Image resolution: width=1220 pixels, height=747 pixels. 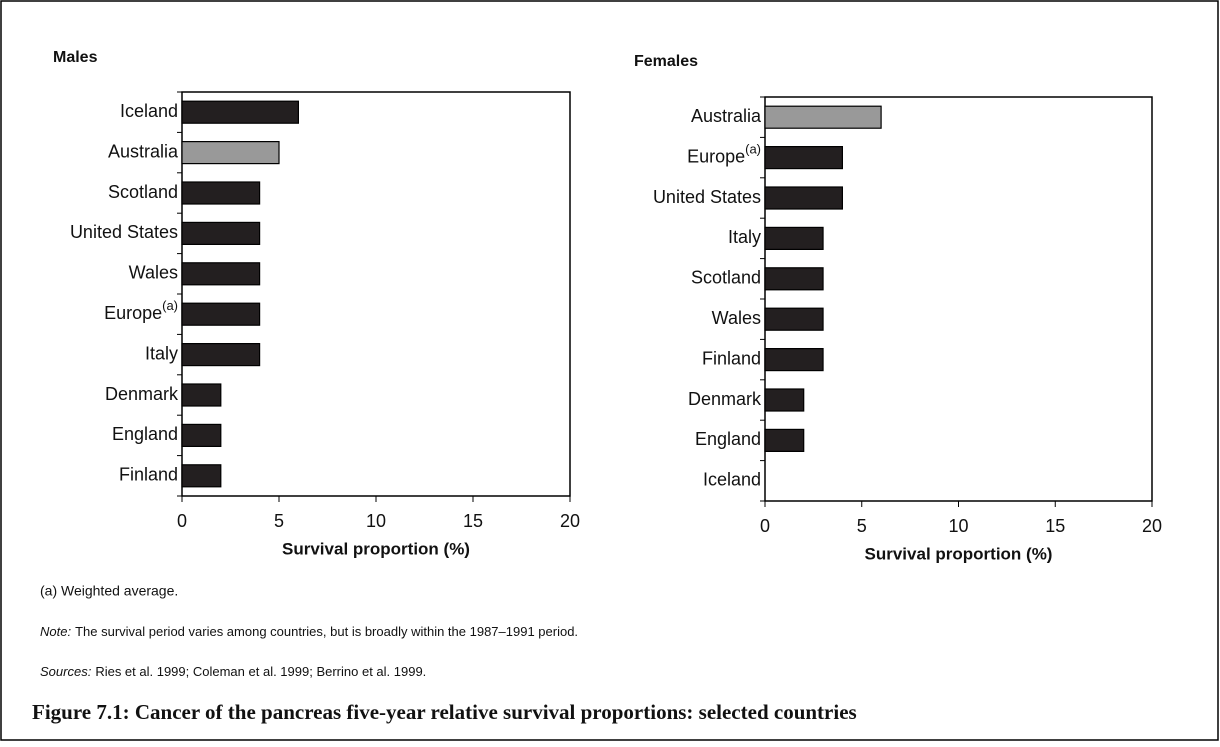 What do you see at coordinates (66, 671) in the screenshot?
I see `sources-label: Sources:` at bounding box center [66, 671].